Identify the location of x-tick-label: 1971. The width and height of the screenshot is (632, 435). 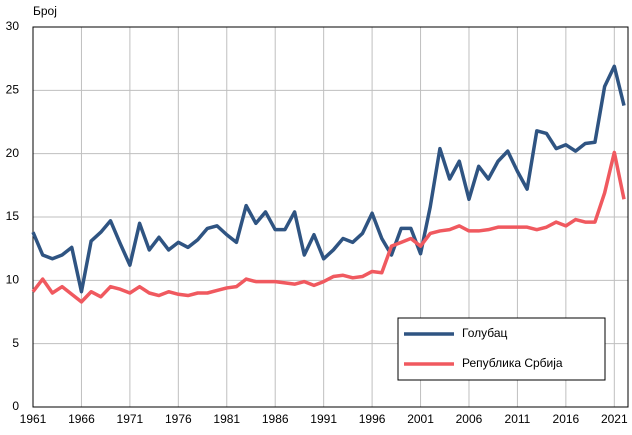
(130, 419).